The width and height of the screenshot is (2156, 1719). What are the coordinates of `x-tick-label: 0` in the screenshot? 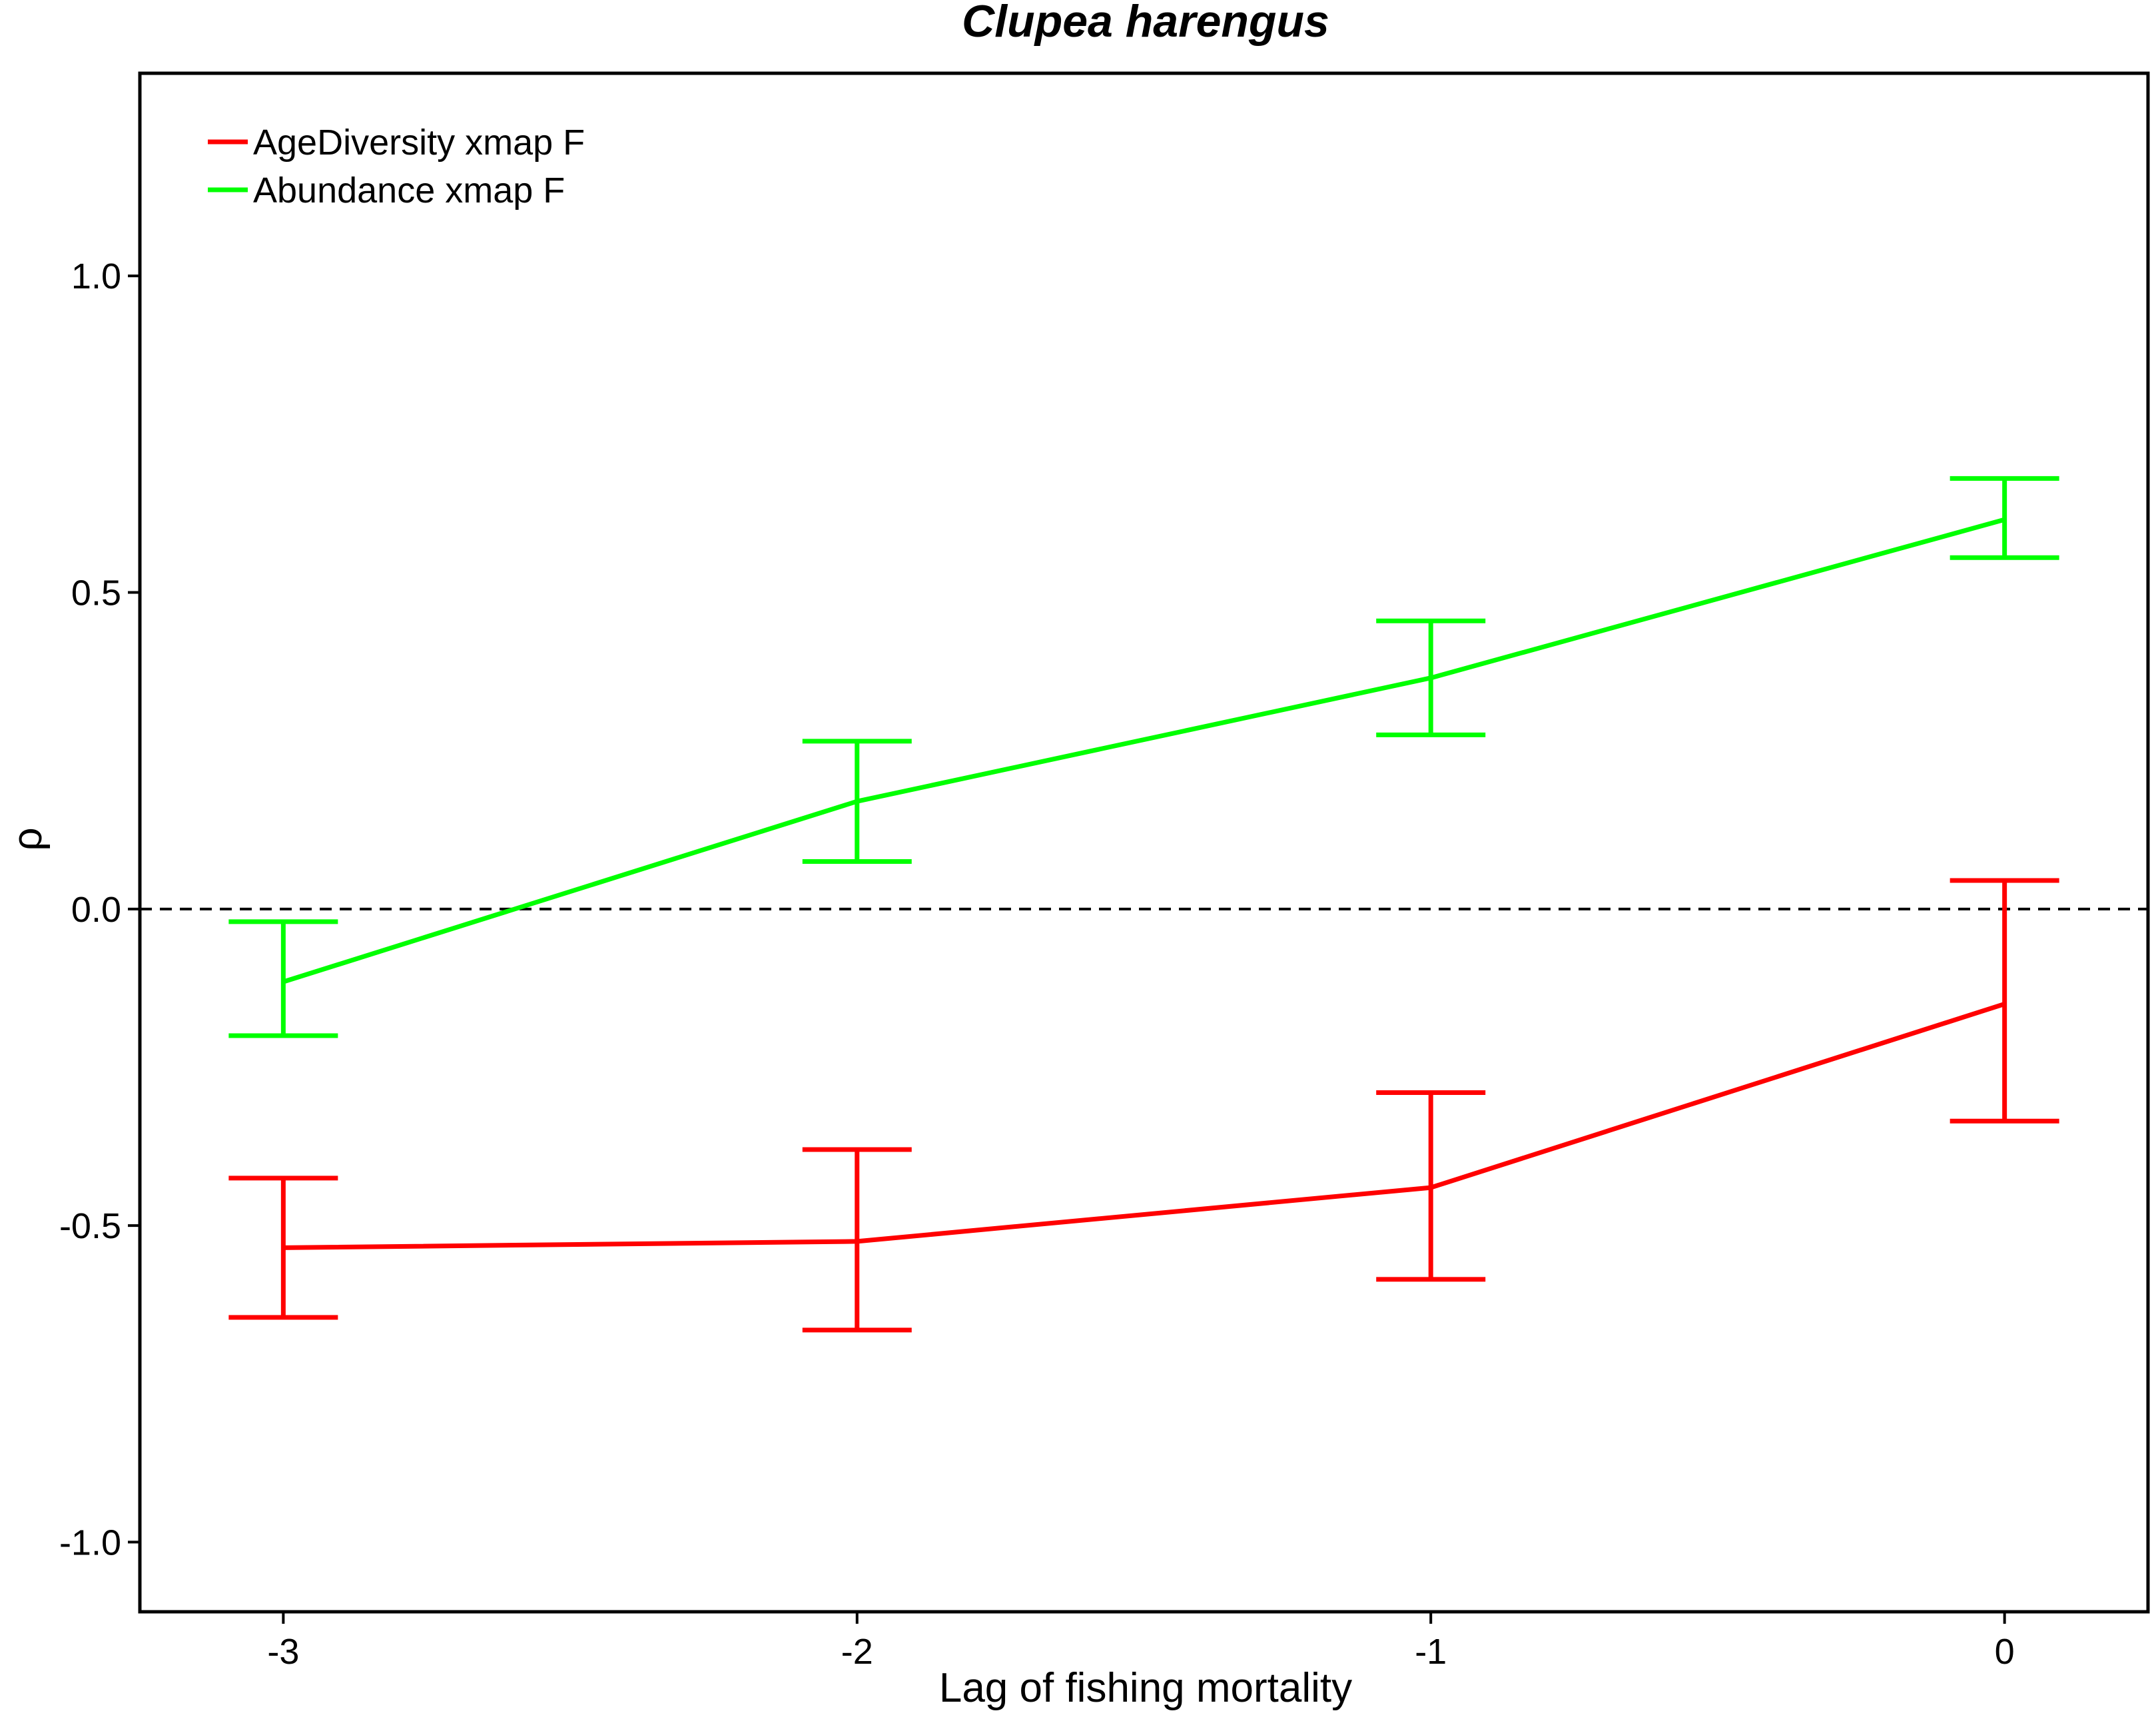 It's located at (2005, 1652).